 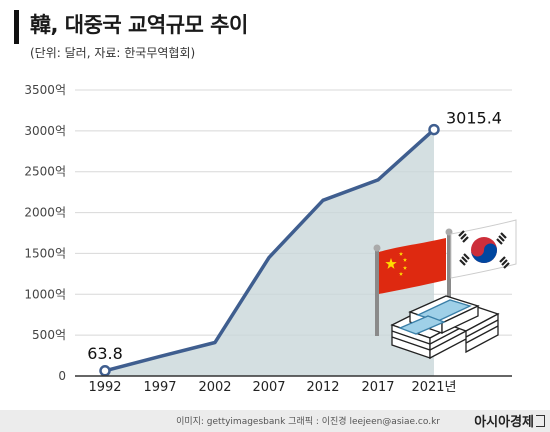 I want to click on x-tick-label: 2021년, so click(x=433, y=387).